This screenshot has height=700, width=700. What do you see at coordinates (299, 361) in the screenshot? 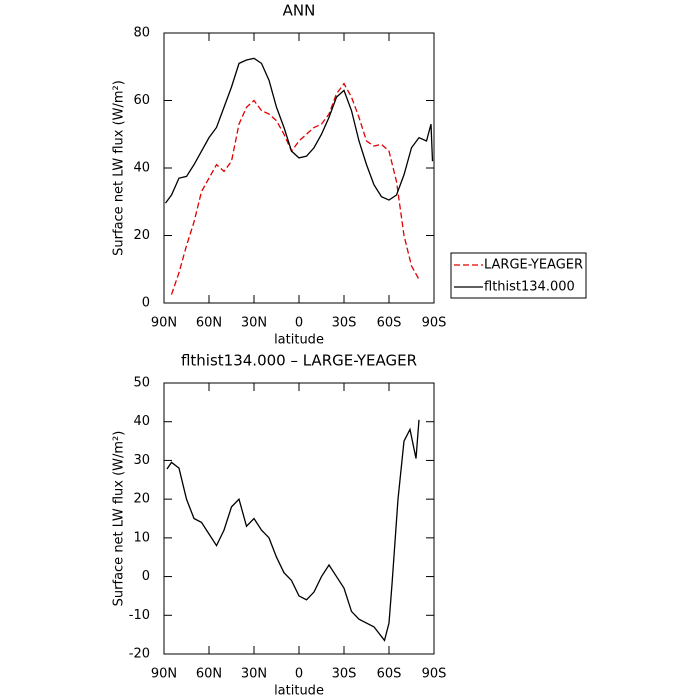
I see `chart-title: flthist134.000 – LARGE-YEAGER` at bounding box center [299, 361].